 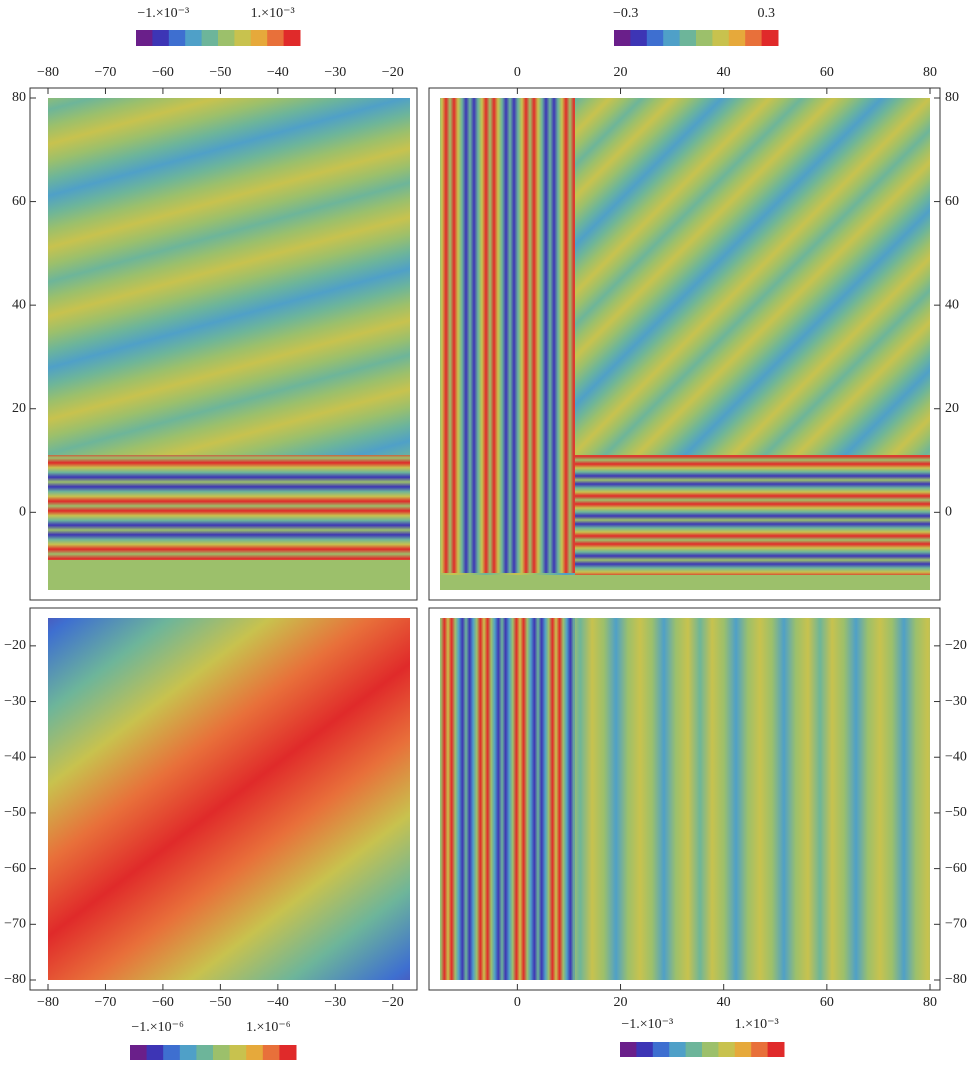 I want to click on colorbar-label: −0.3, so click(x=625, y=13).